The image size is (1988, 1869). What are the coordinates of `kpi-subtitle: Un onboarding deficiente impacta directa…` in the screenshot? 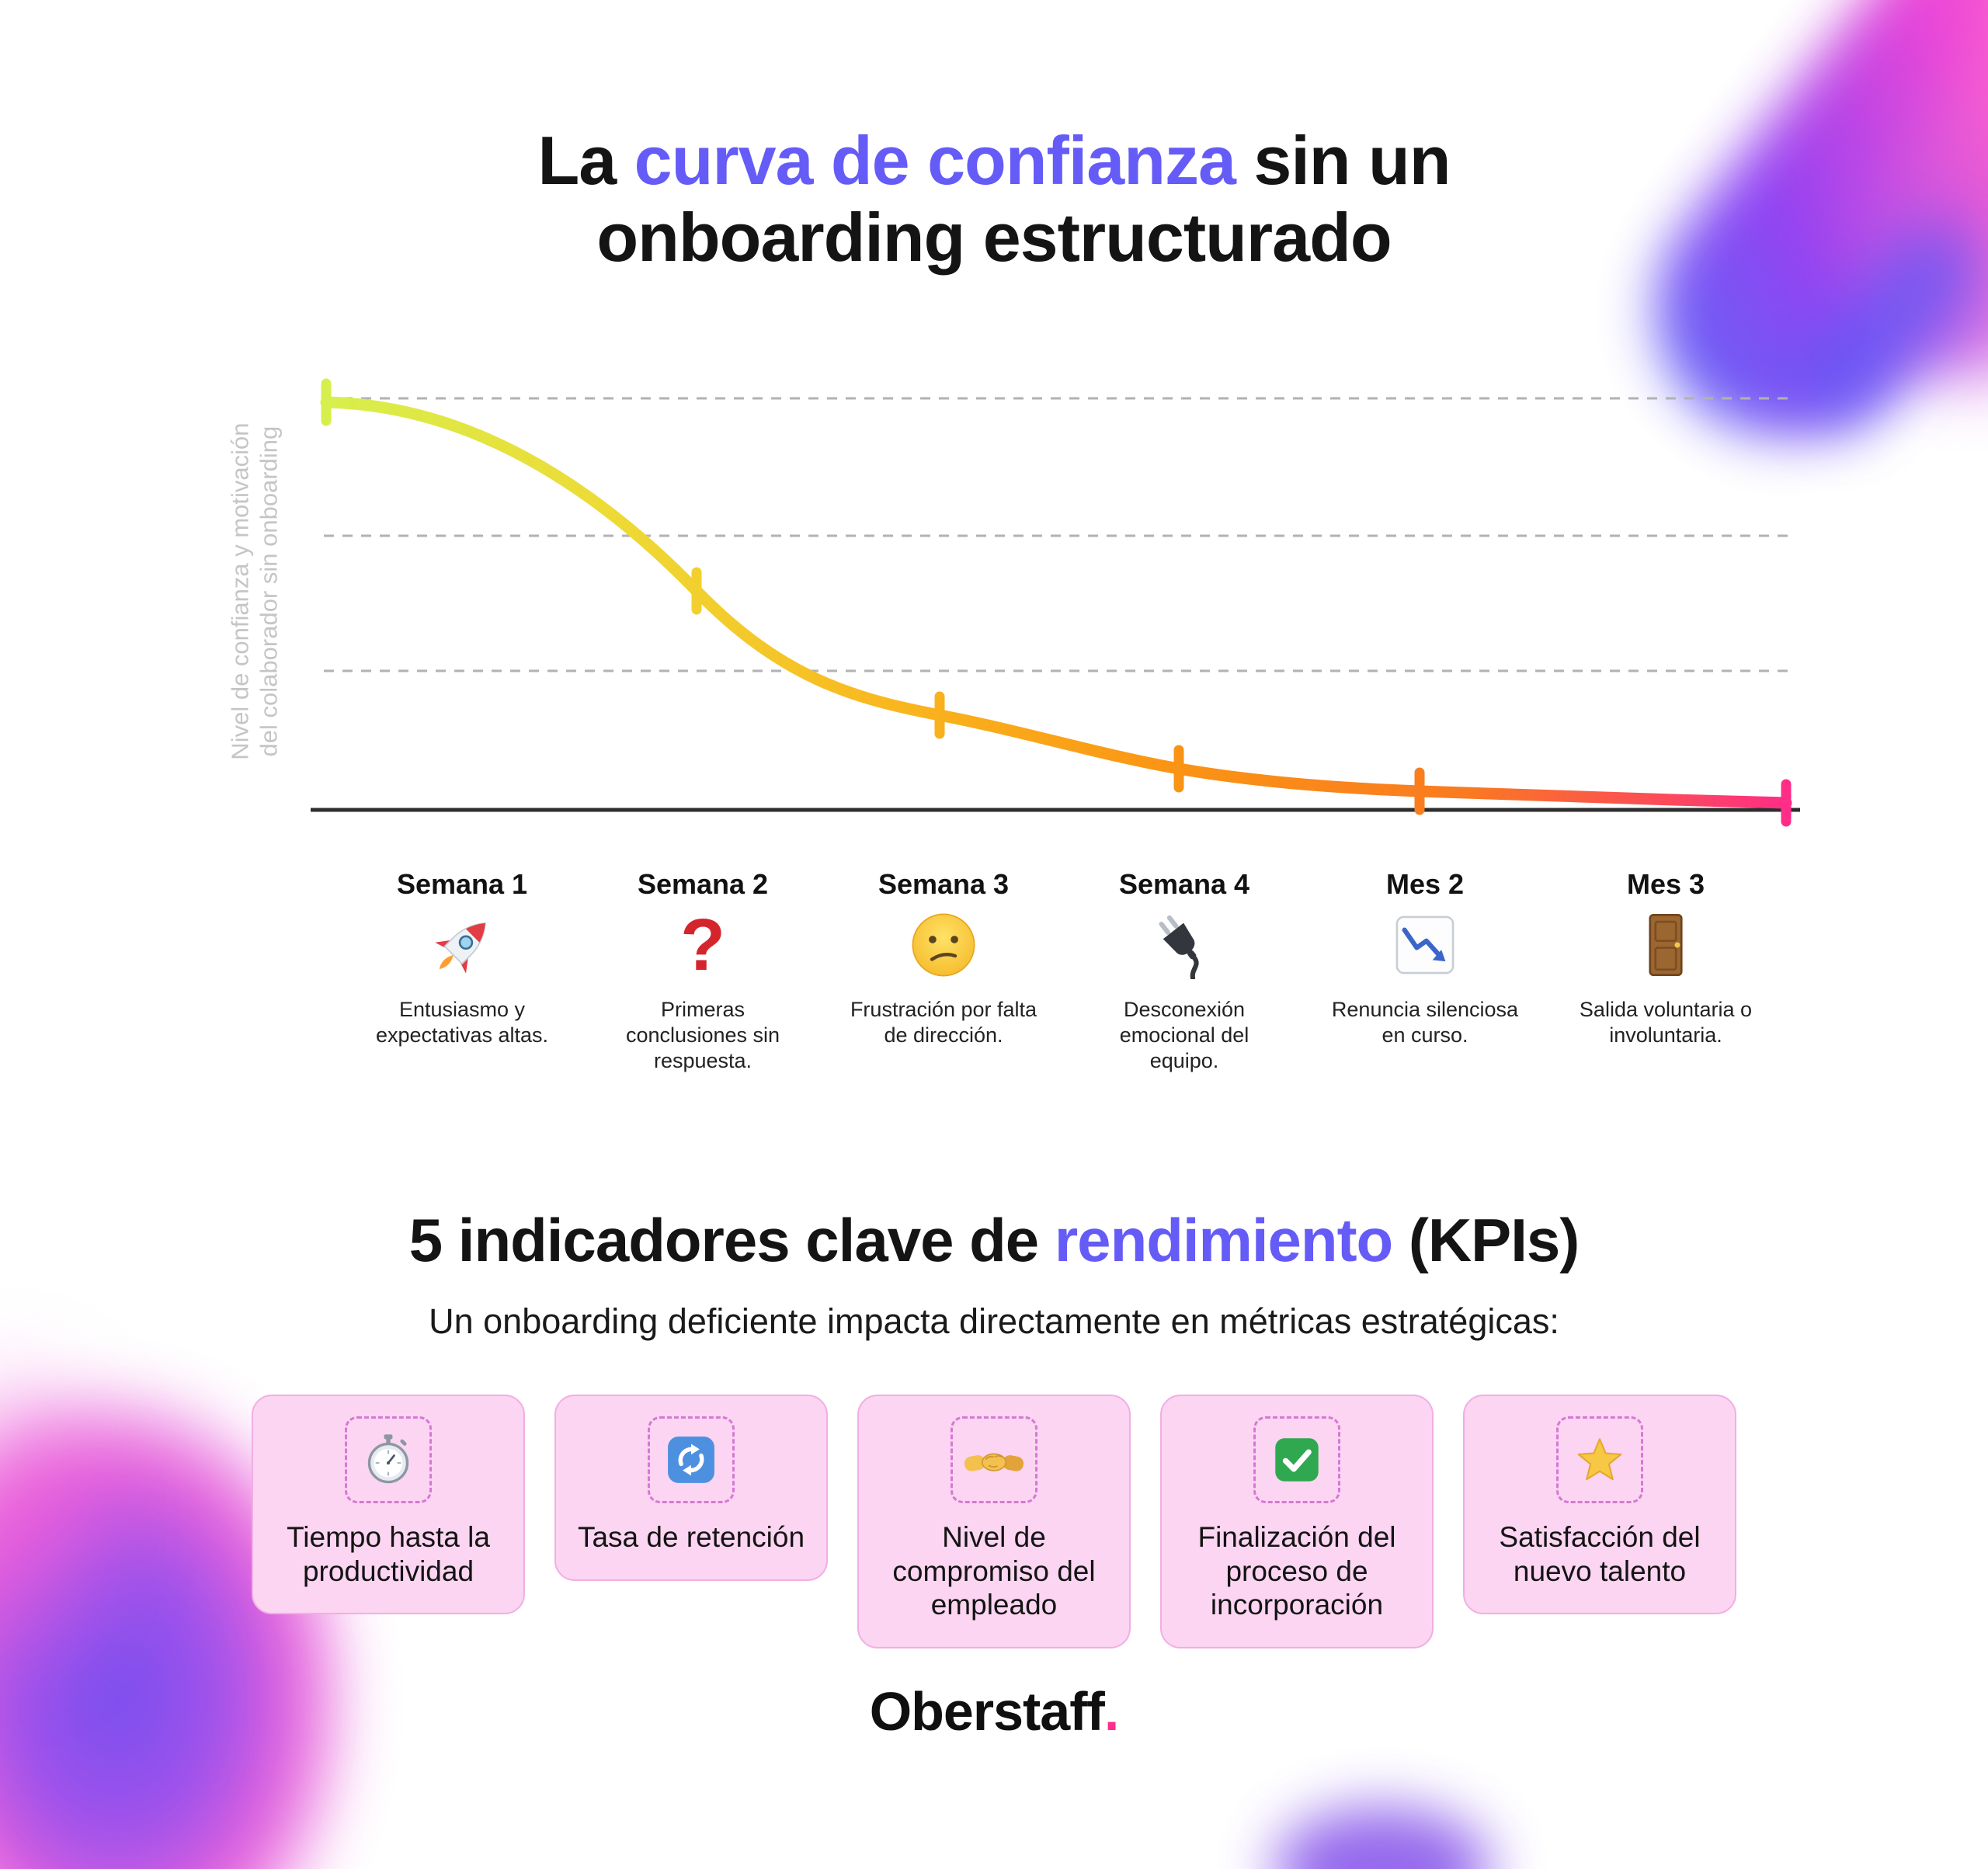 It's located at (994, 1321).